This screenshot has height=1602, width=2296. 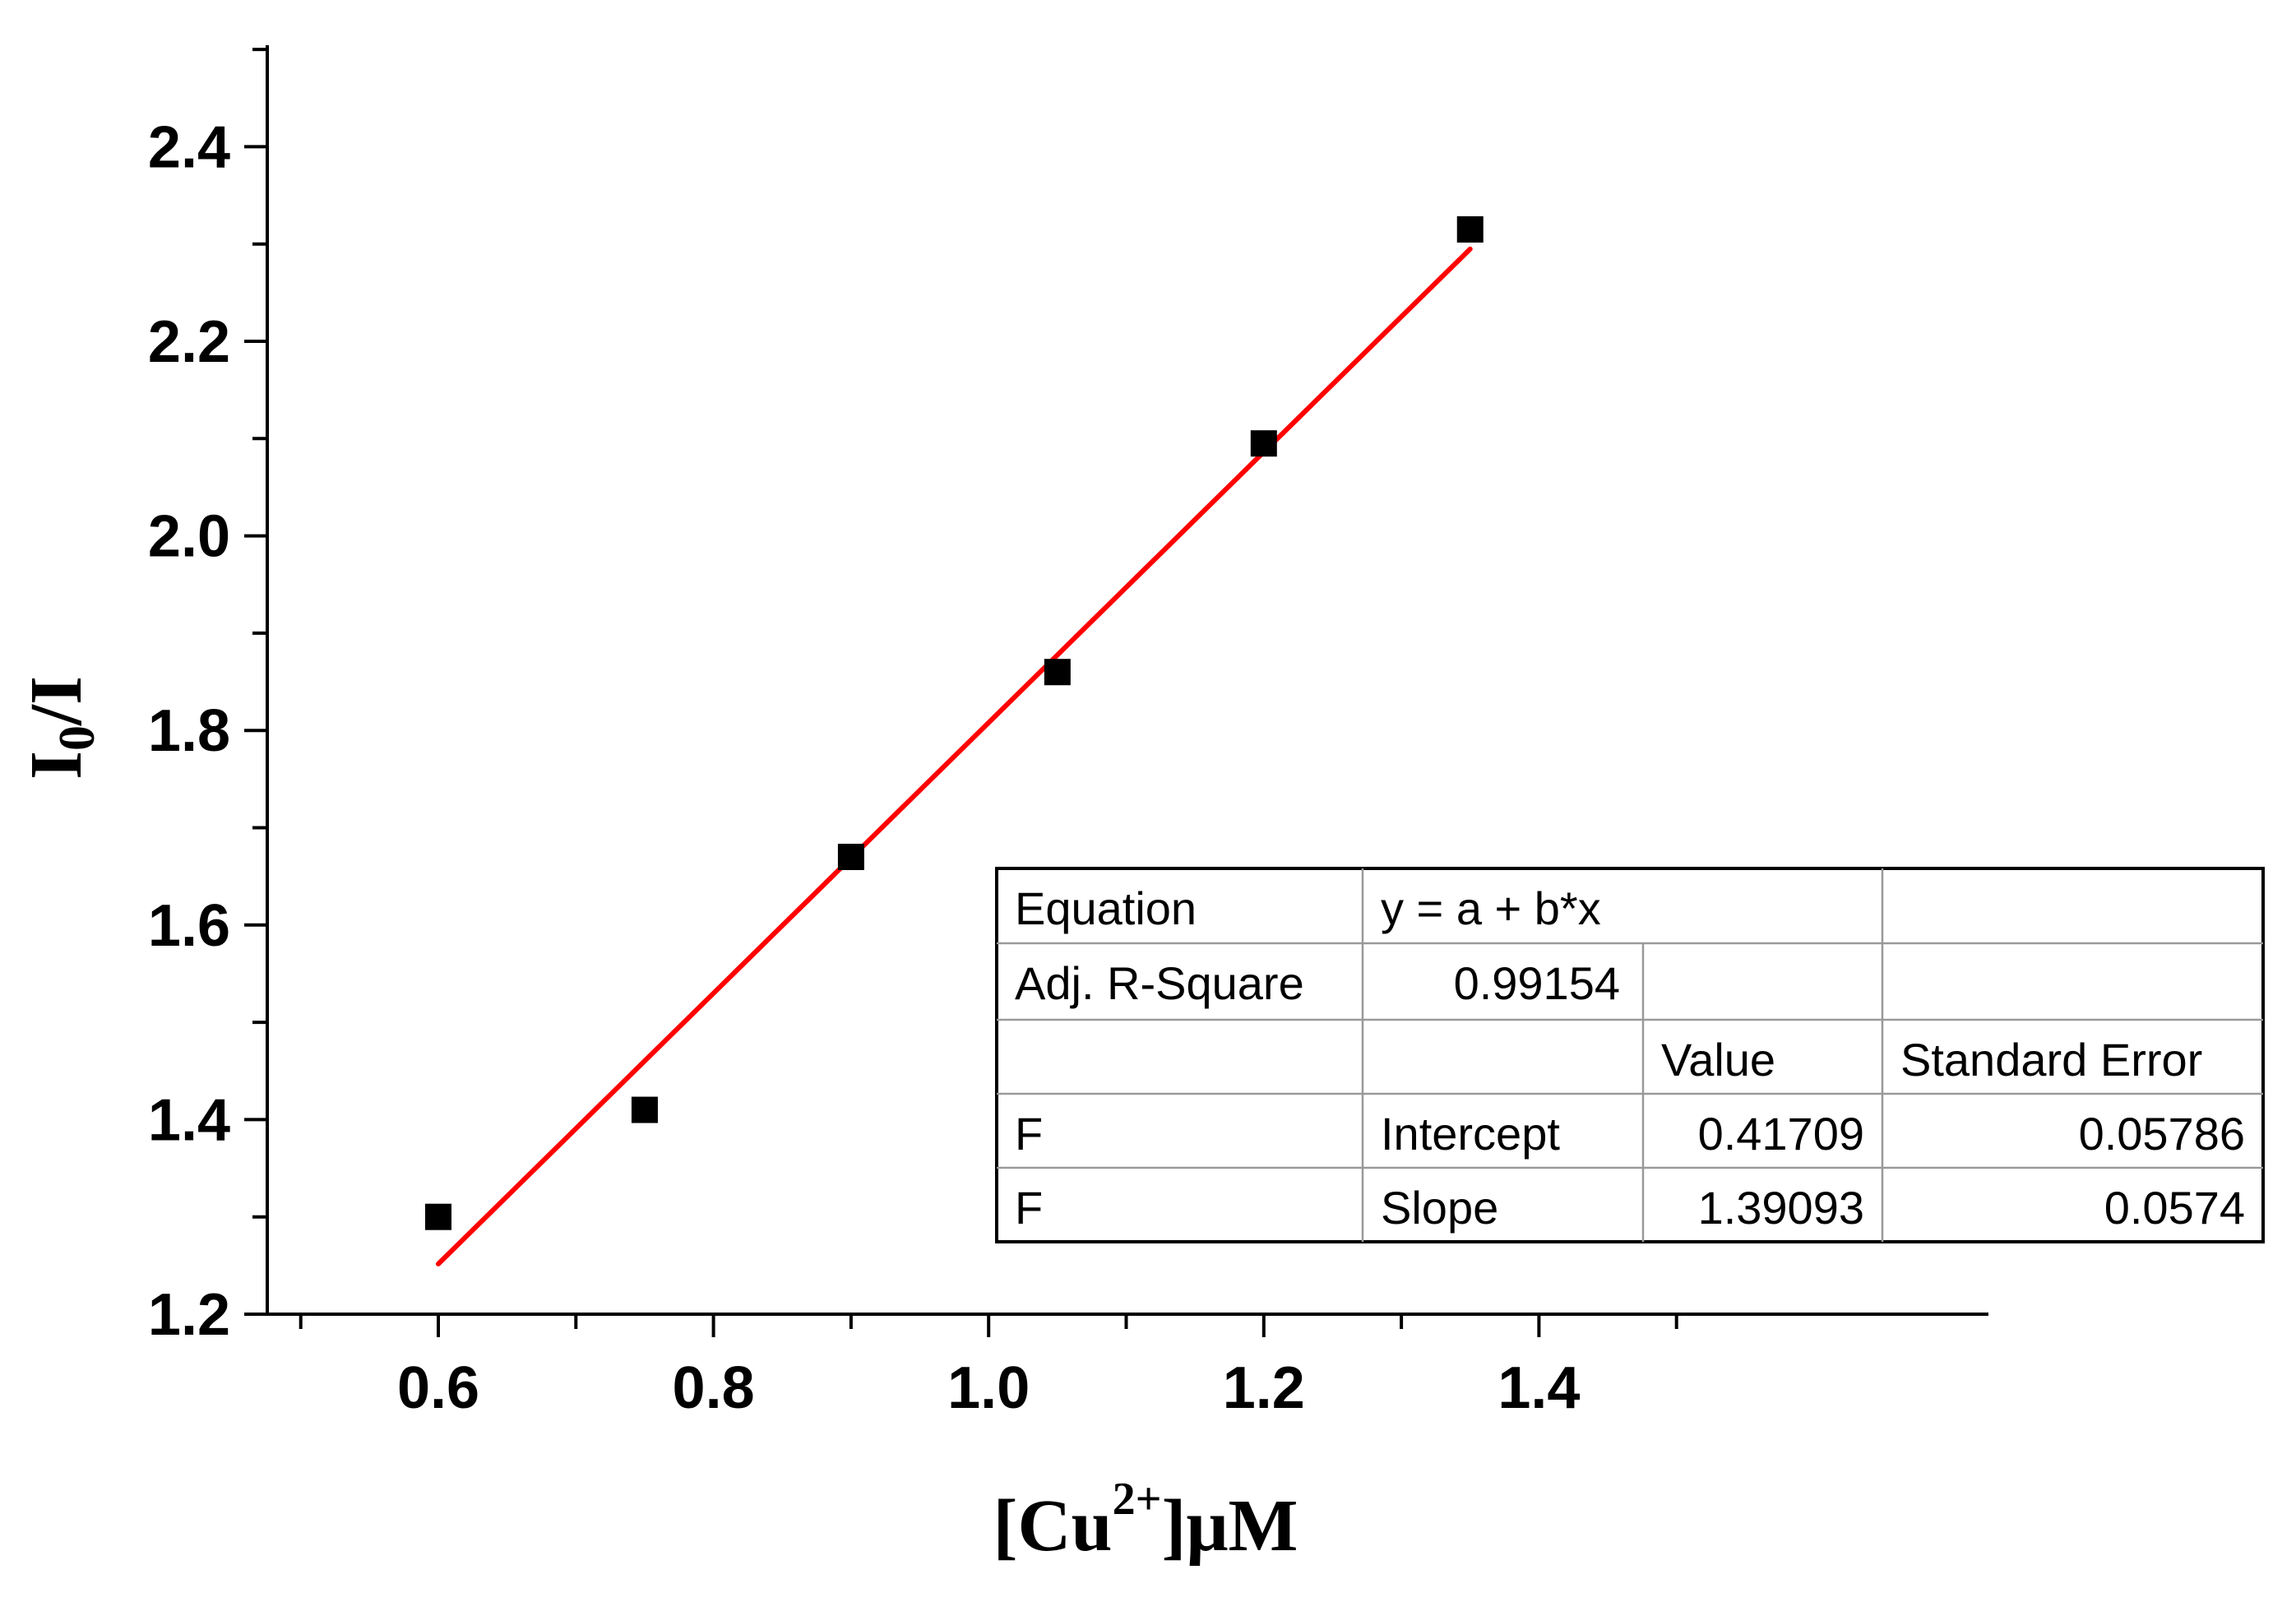 I want to click on stats-cell: Value, so click(x=1718, y=1060).